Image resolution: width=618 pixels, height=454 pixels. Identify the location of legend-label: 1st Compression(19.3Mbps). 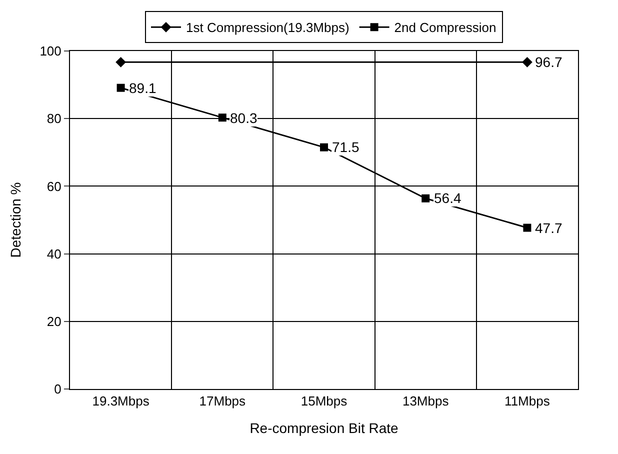
(268, 28).